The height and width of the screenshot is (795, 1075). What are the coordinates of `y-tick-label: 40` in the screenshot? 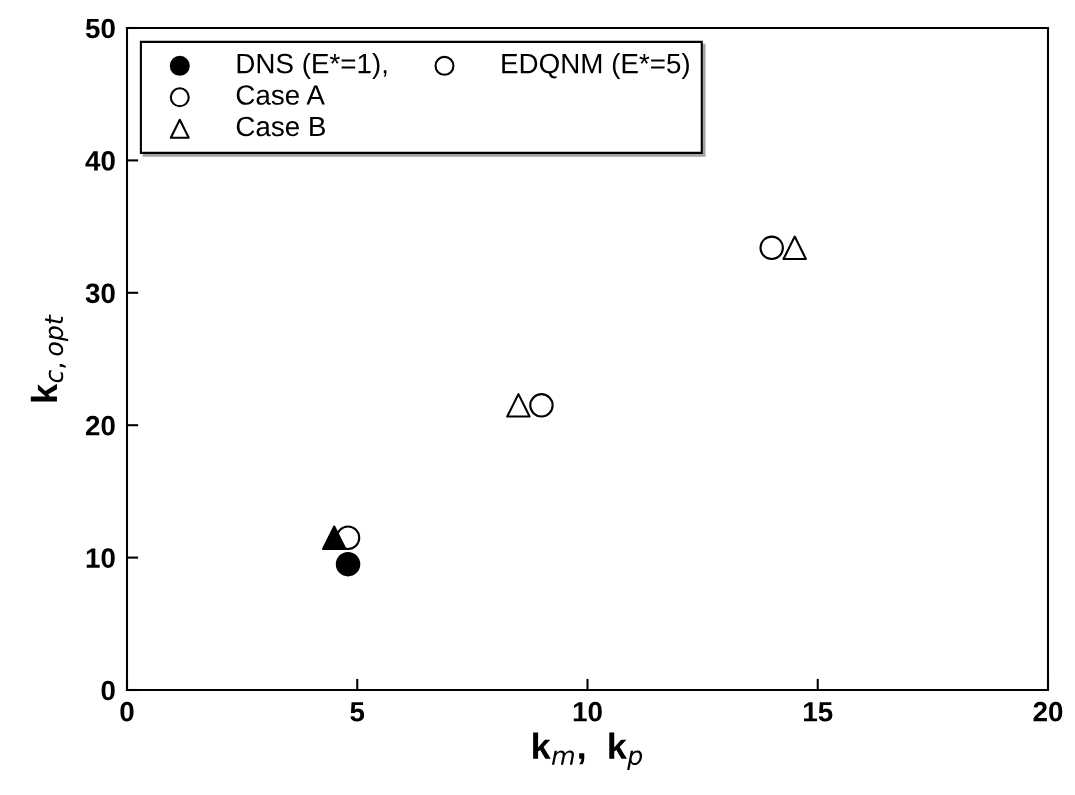 It's located at (100, 161).